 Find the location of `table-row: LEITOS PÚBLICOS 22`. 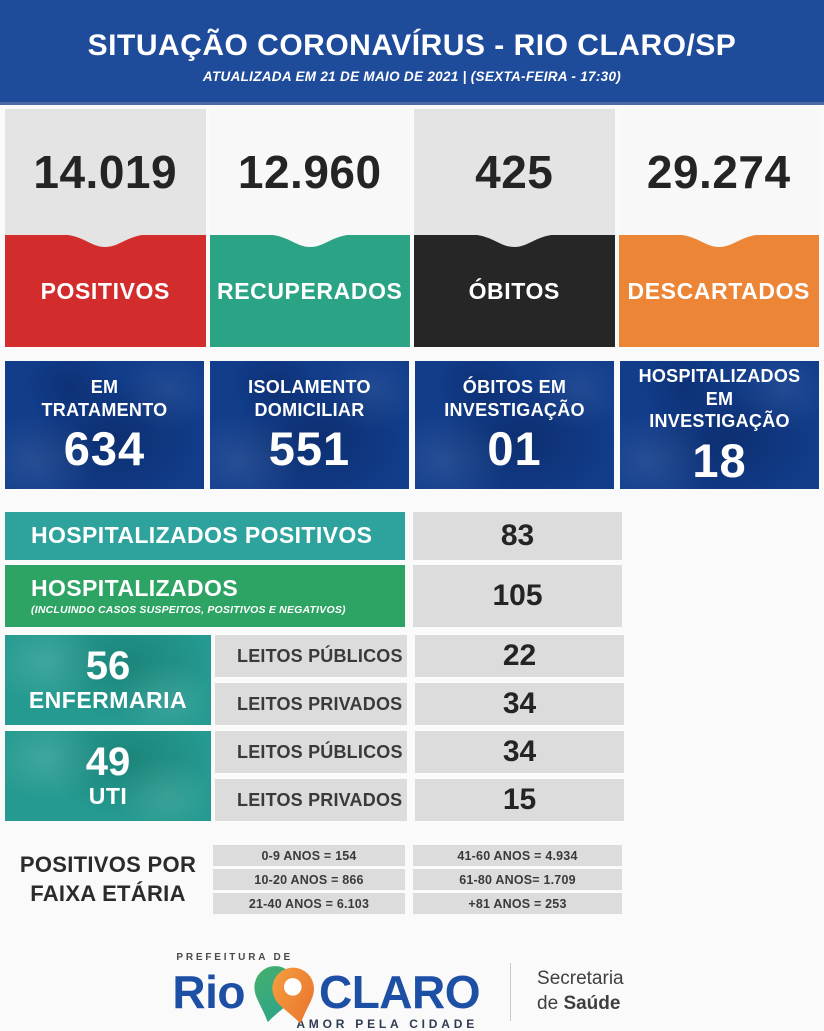

table-row: LEITOS PÚBLICOS 22 is located at coordinates (419, 656).